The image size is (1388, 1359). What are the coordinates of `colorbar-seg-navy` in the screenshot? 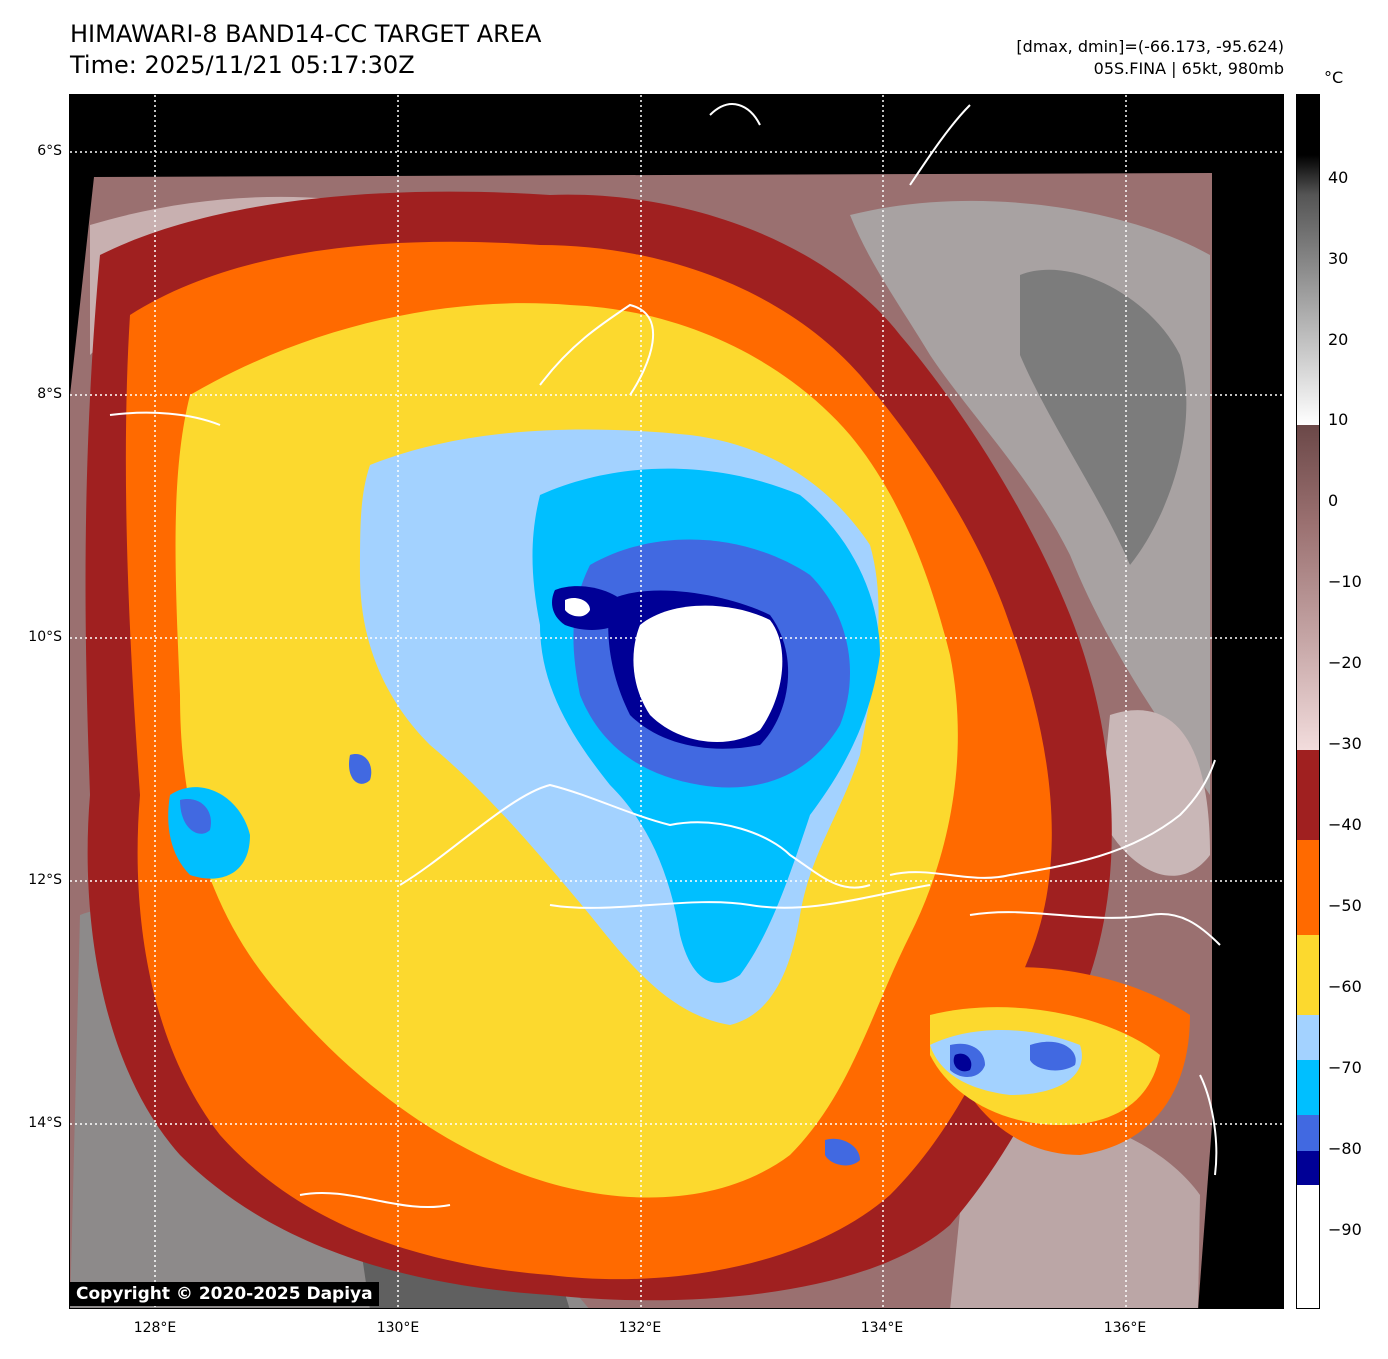 It's located at (1308, 1168).